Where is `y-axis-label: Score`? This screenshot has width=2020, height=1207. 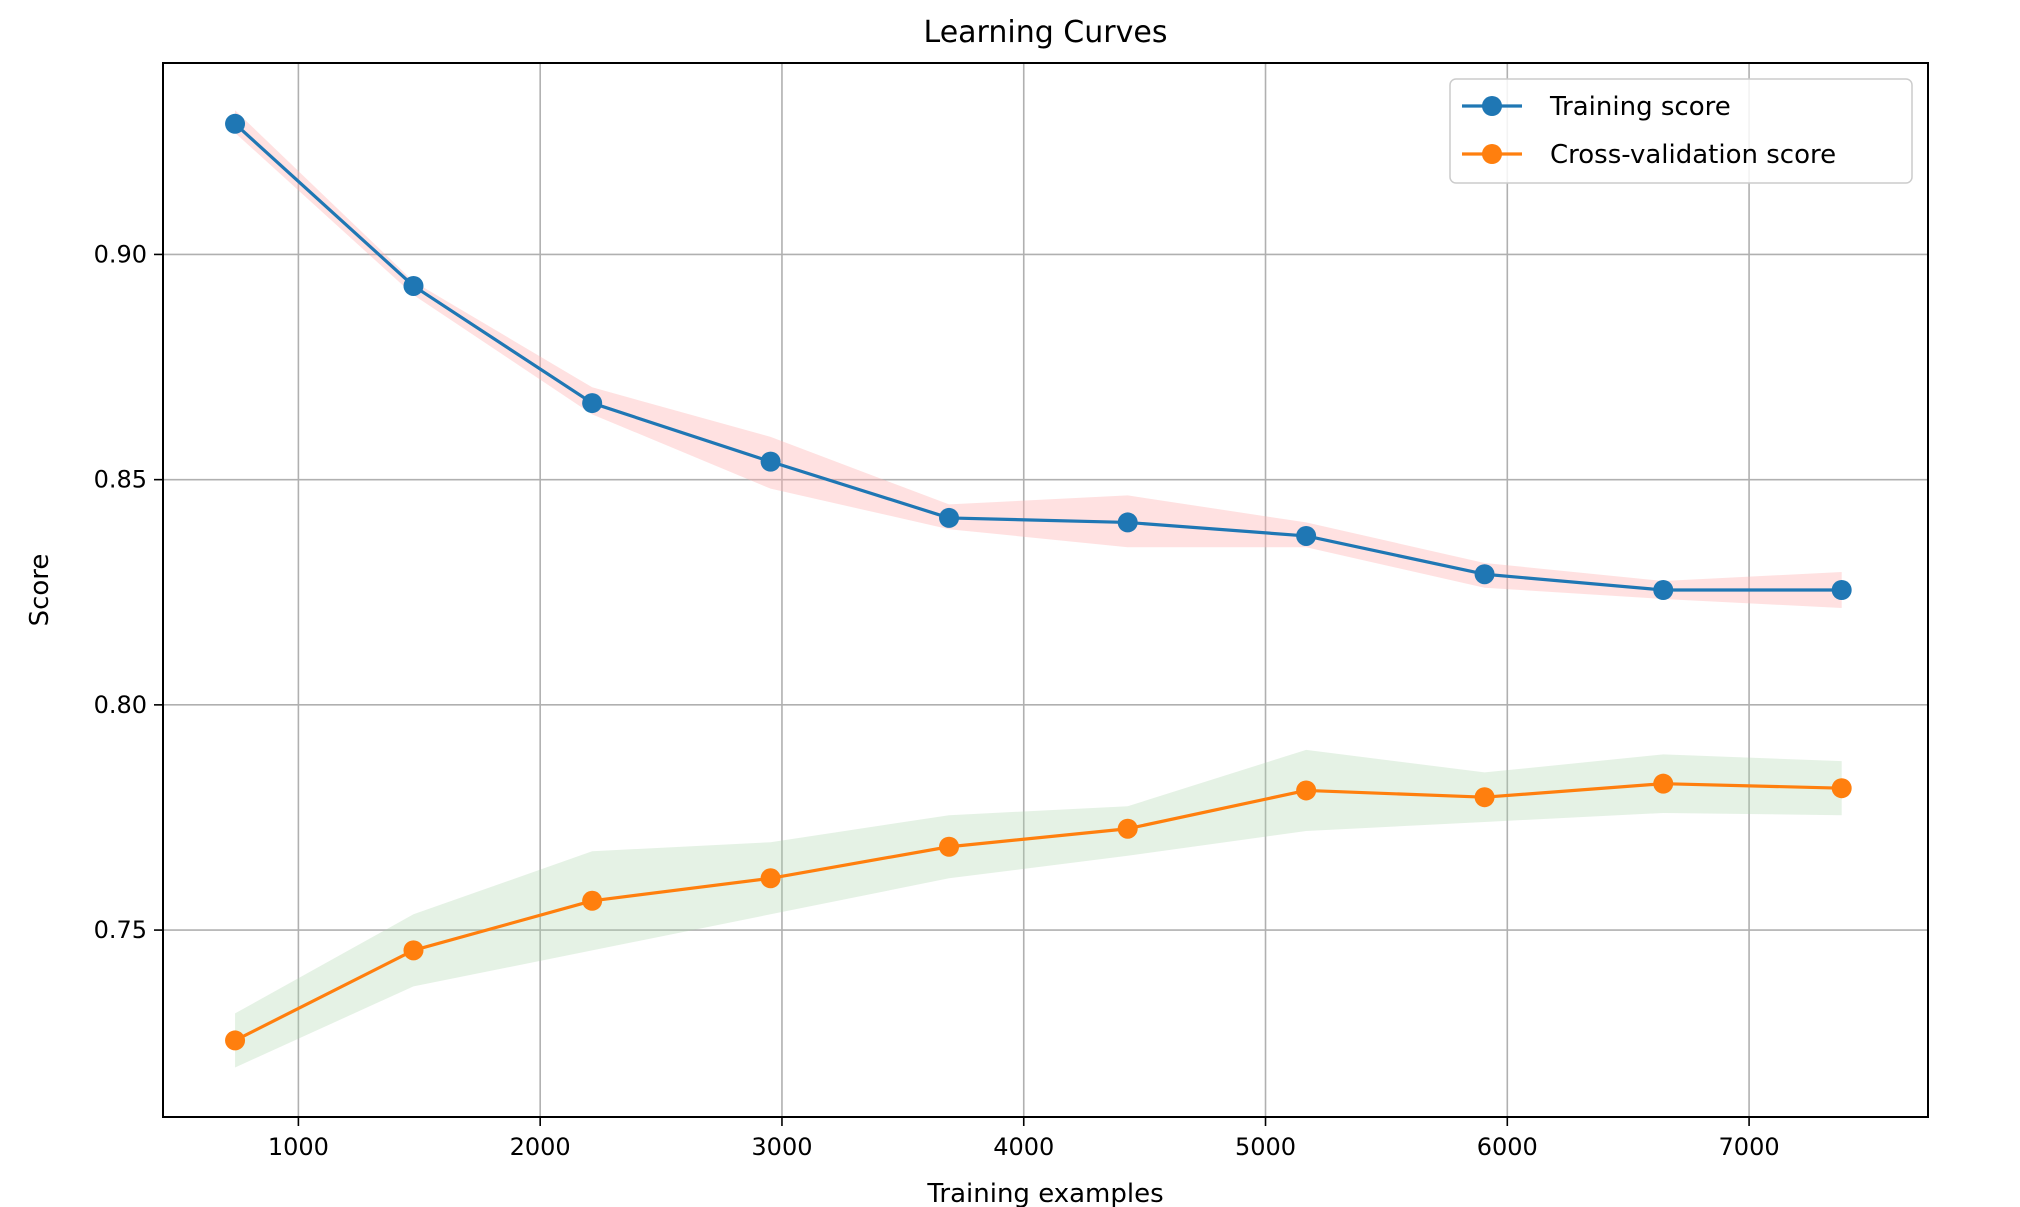
y-axis-label: Score is located at coordinates (40, 590).